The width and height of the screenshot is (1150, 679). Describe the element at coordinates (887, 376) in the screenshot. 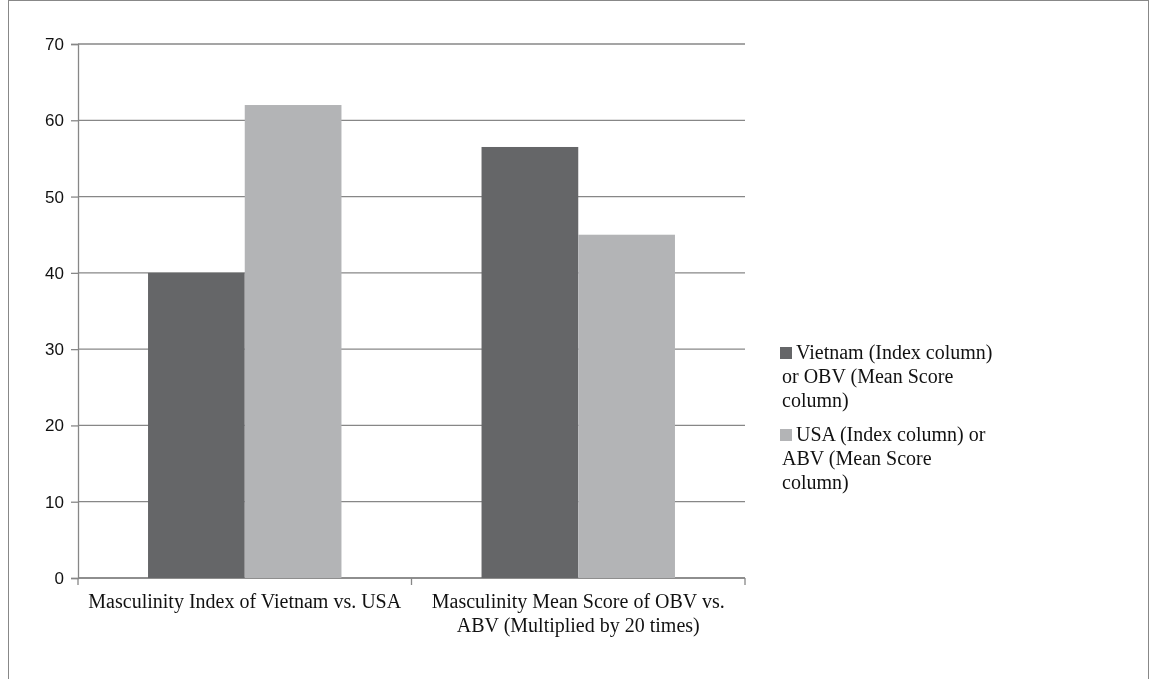

I see `legend-label: Vietnam (Index column) or OBV (Mean Score column)` at that location.